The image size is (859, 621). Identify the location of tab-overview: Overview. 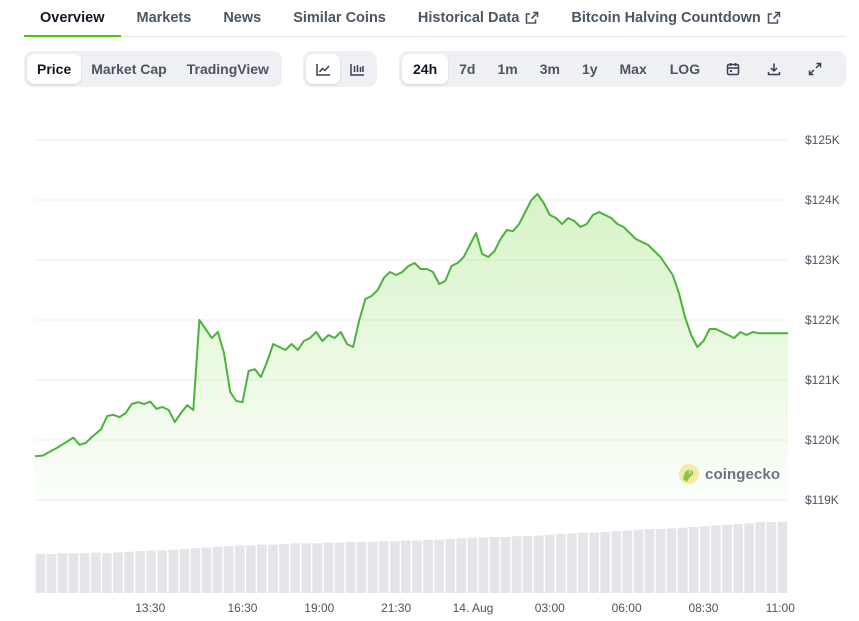
(72, 18).